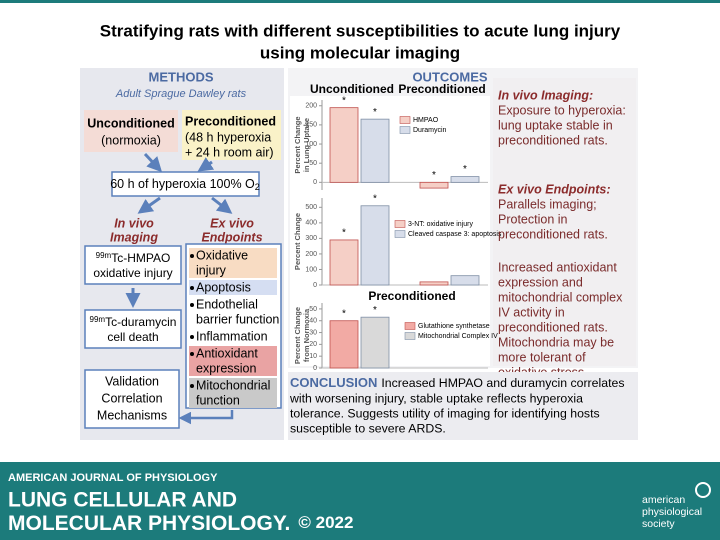 This screenshot has width=720, height=540. I want to click on finding-text: Parallels imaging;, so click(547, 204).